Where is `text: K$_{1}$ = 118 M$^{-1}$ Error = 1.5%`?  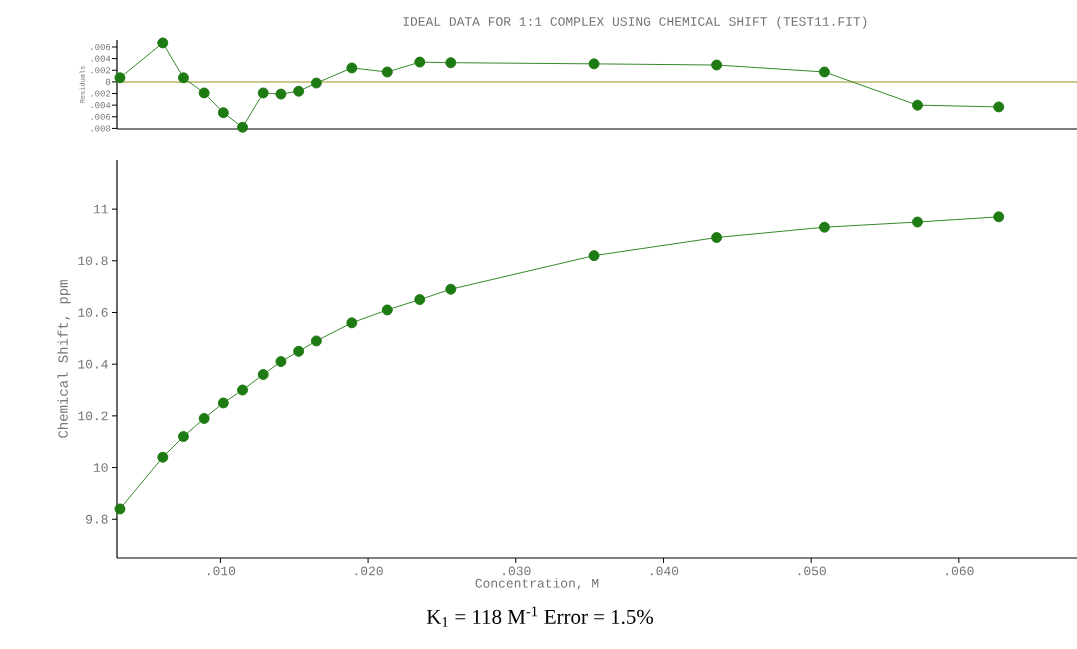 text: K$_{1}$ = 118 M$^{-1}$ Error = 1.5% is located at coordinates (540, 616).